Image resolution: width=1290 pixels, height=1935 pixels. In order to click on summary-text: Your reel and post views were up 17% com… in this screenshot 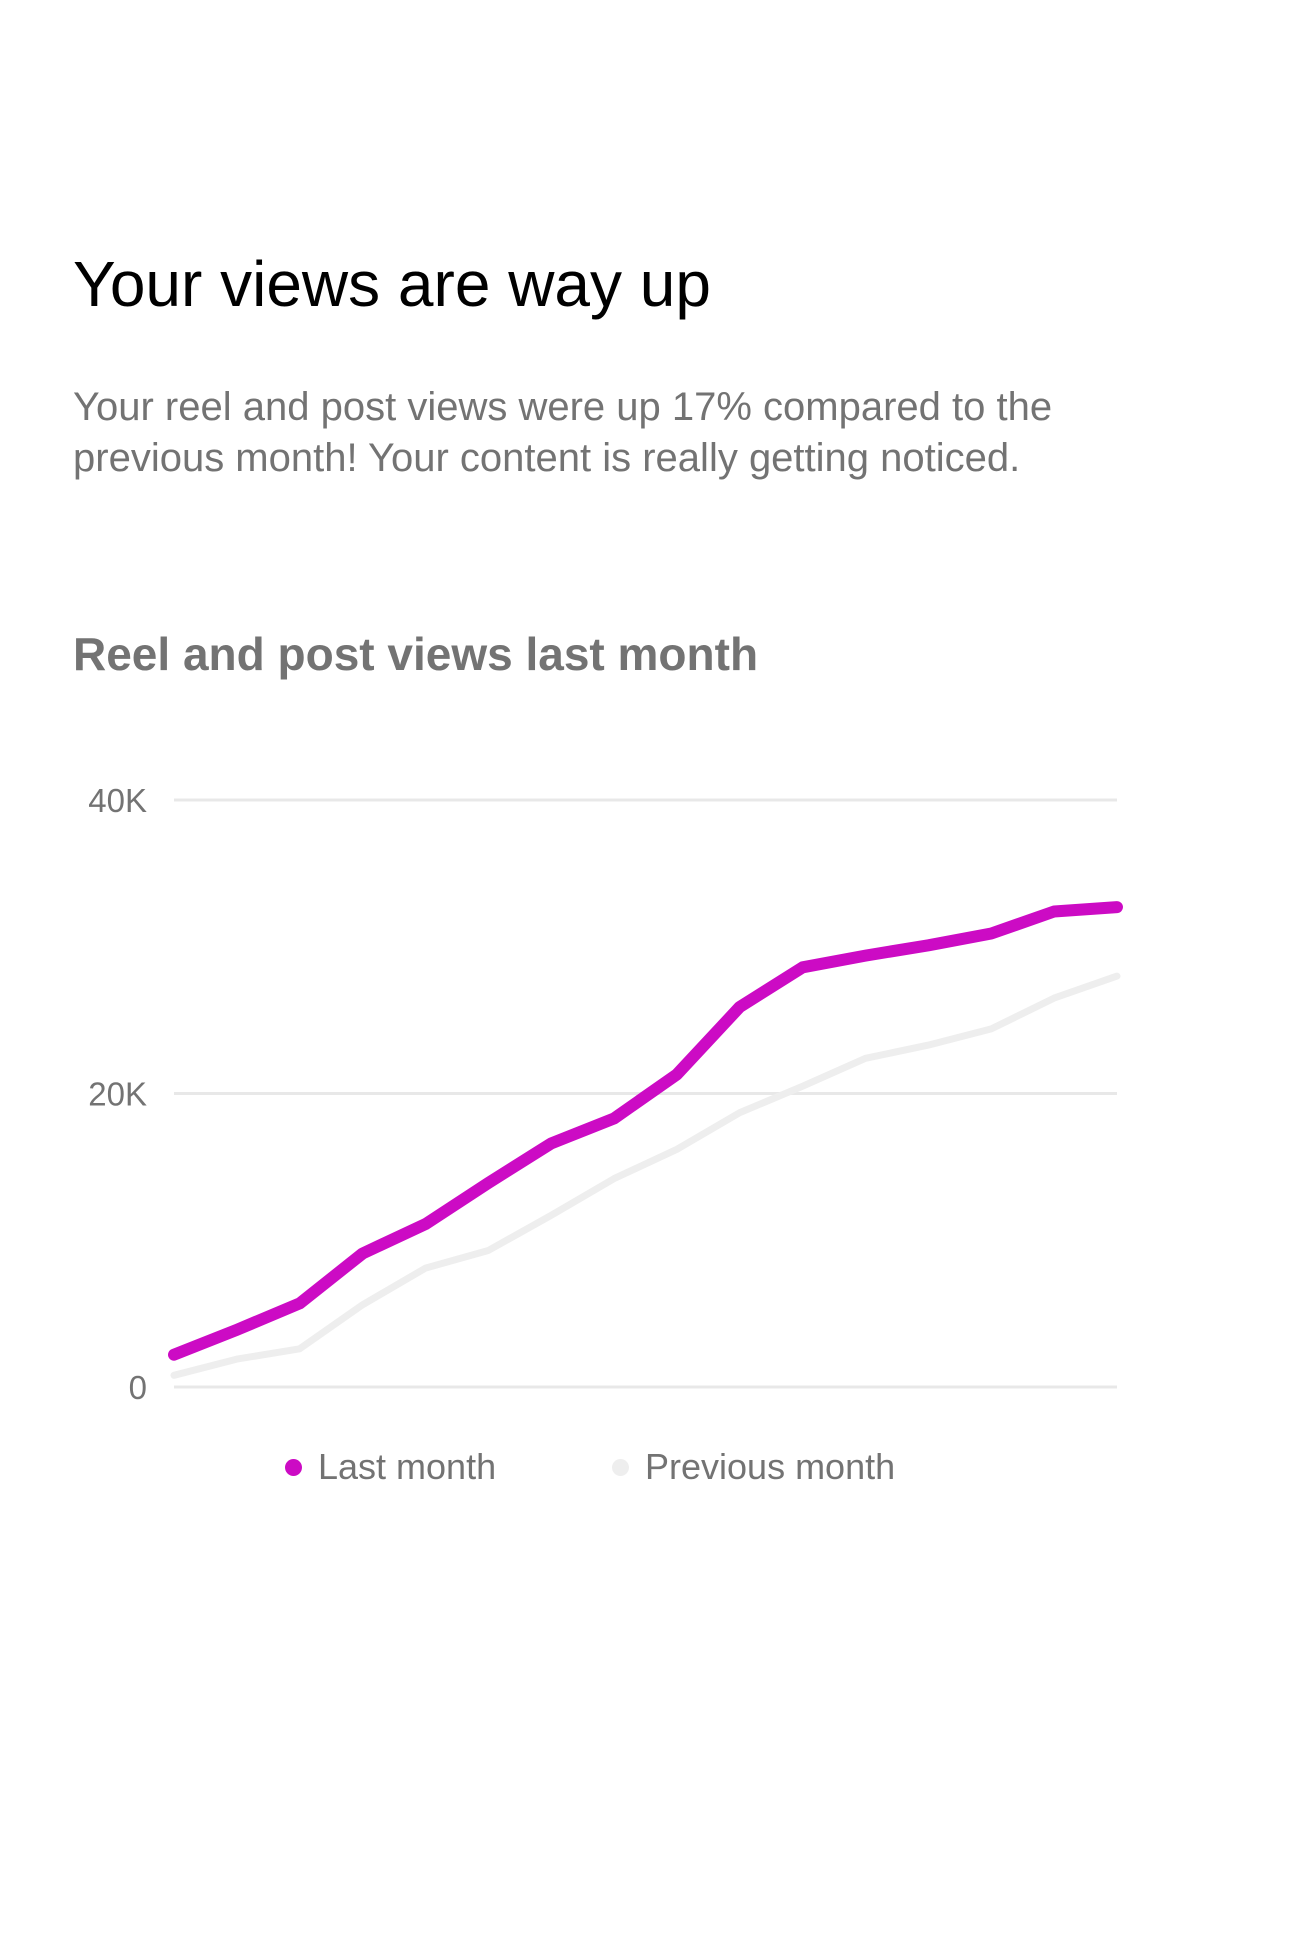, I will do `click(563, 432)`.